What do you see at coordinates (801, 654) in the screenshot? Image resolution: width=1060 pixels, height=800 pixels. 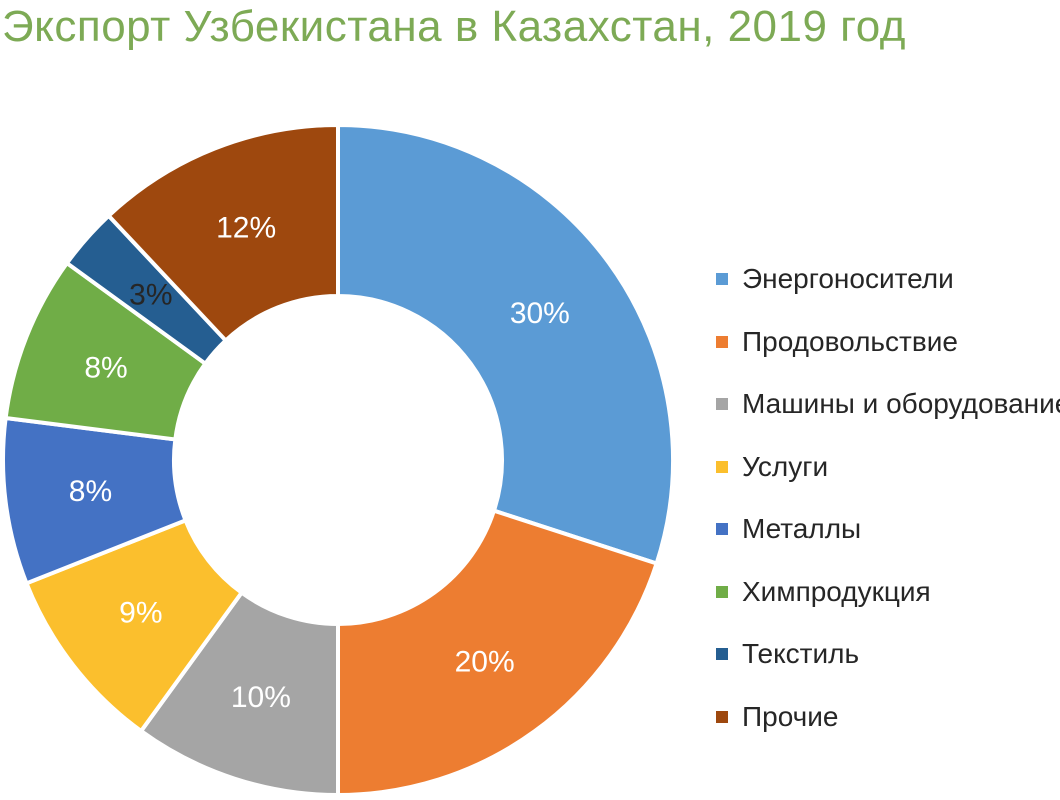 I see `legend-label: Текстиль` at bounding box center [801, 654].